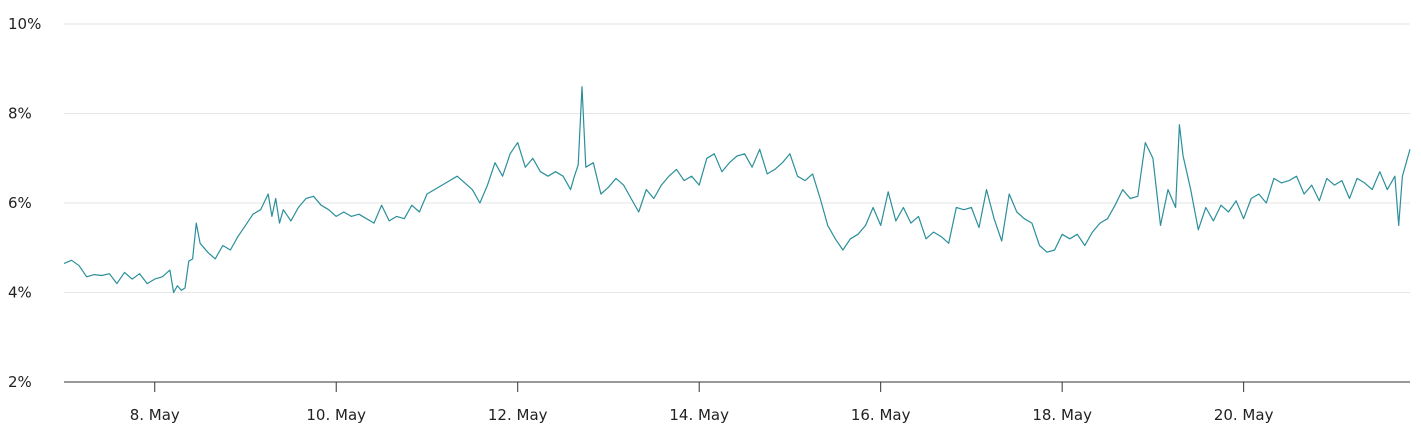 This screenshot has width=1421, height=438. I want to click on x-tick-label: 20. May, so click(1244, 415).